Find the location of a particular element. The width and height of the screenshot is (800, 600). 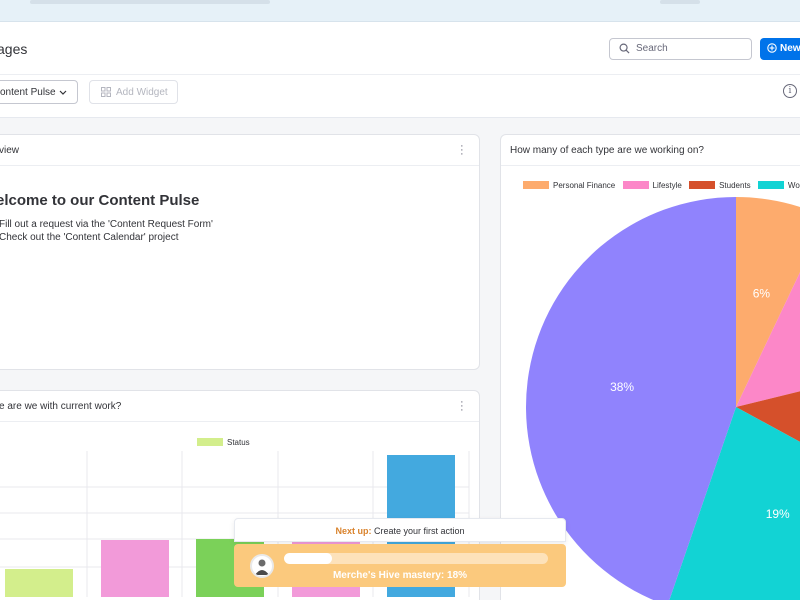

pie-legend: Personal Finance Lifestyle Students Work is located at coordinates (661, 185).